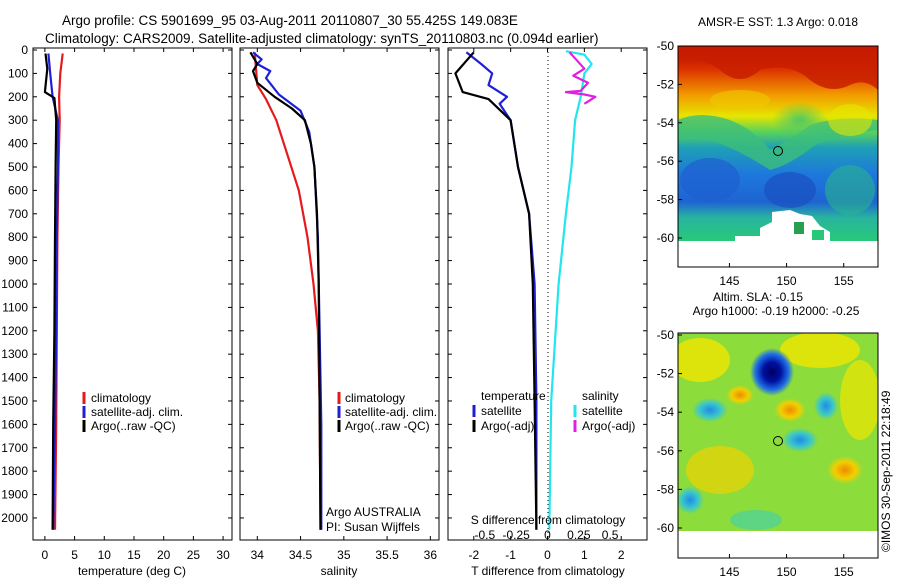 Image resolution: width=900 pixels, height=580 pixels. Describe the element at coordinates (18, 144) in the screenshot. I see `depth-tick-label: 400` at that location.